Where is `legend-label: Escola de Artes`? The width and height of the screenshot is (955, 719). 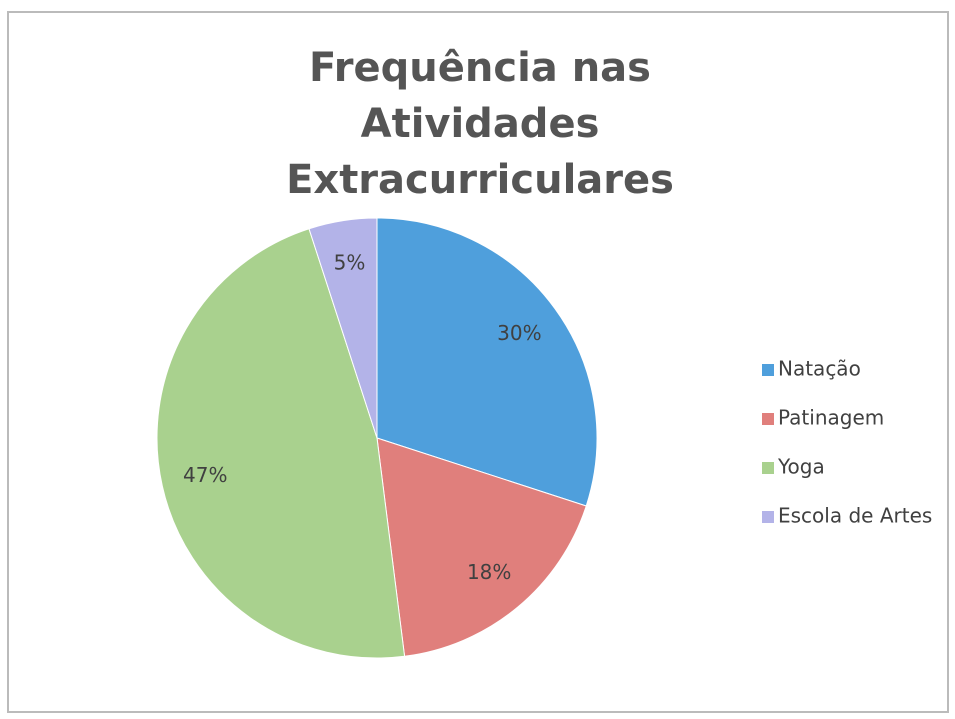 legend-label: Escola de Artes is located at coordinates (855, 516).